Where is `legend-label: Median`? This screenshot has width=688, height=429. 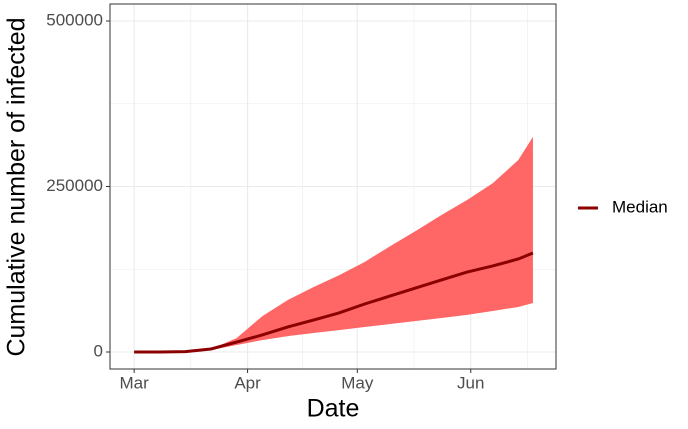 legend-label: Median is located at coordinates (640, 206).